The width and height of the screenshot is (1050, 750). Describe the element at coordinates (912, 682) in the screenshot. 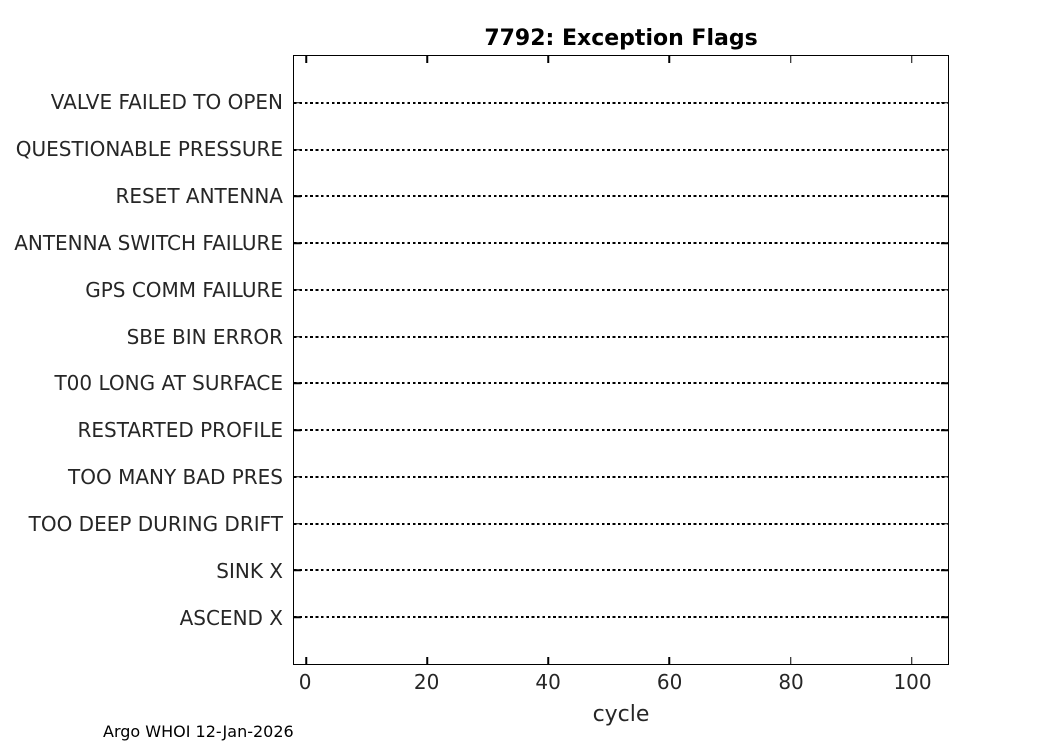

I see `x-tick-label: 100` at that location.